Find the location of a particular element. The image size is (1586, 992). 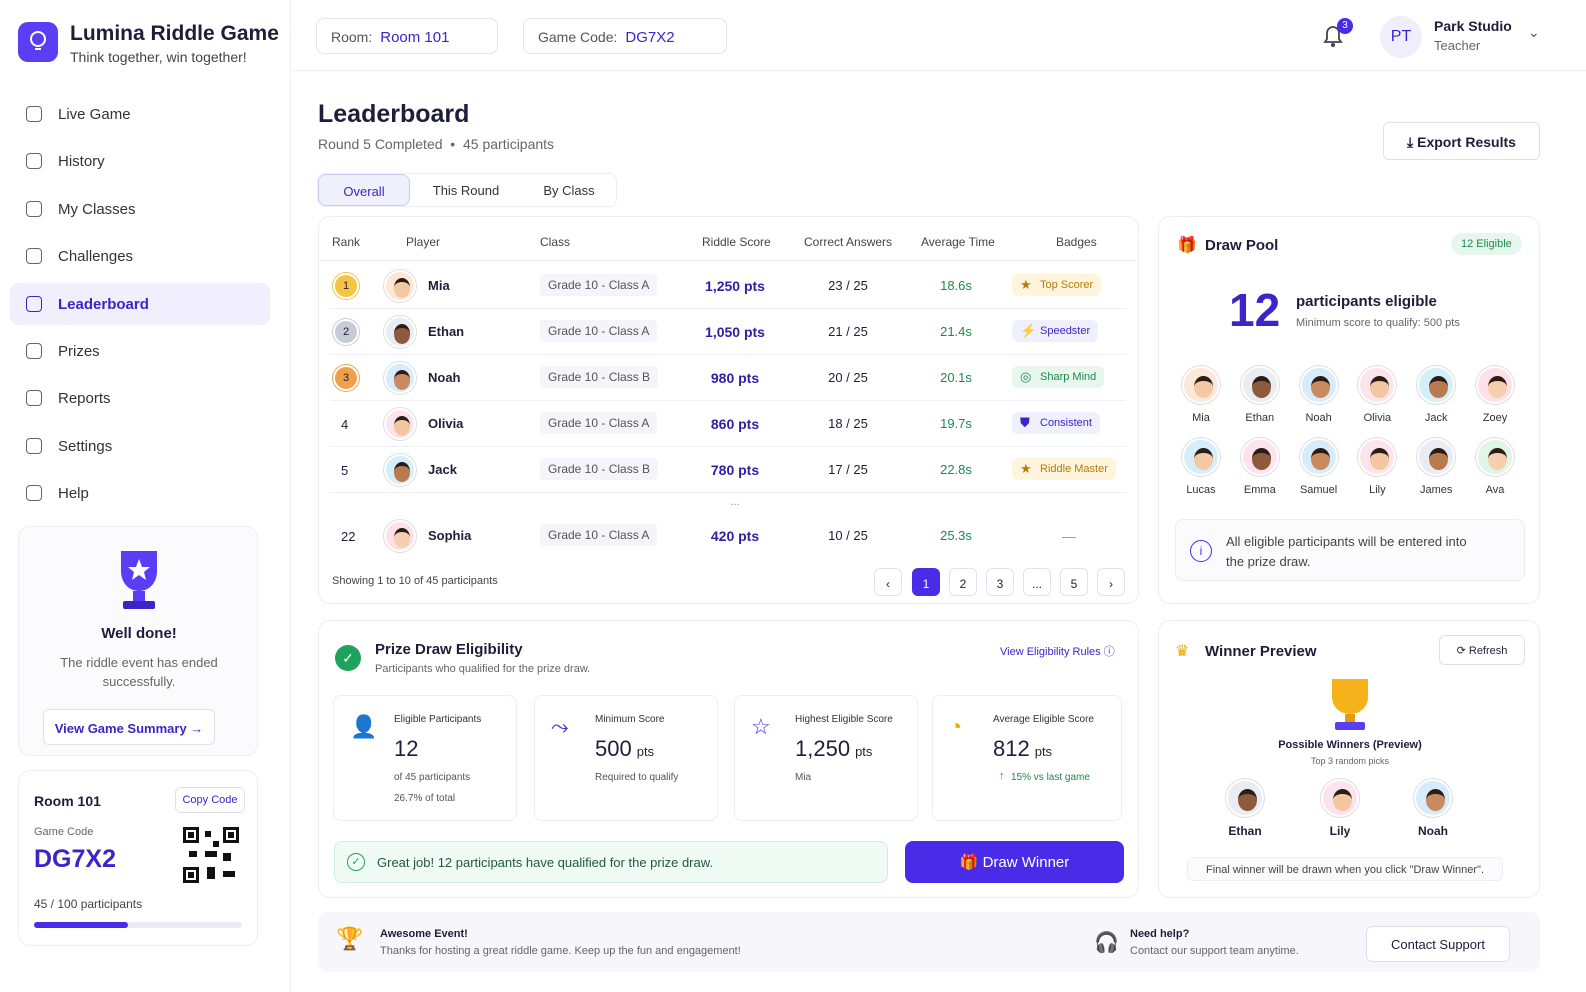

pool-name: Ava is located at coordinates (1495, 490).